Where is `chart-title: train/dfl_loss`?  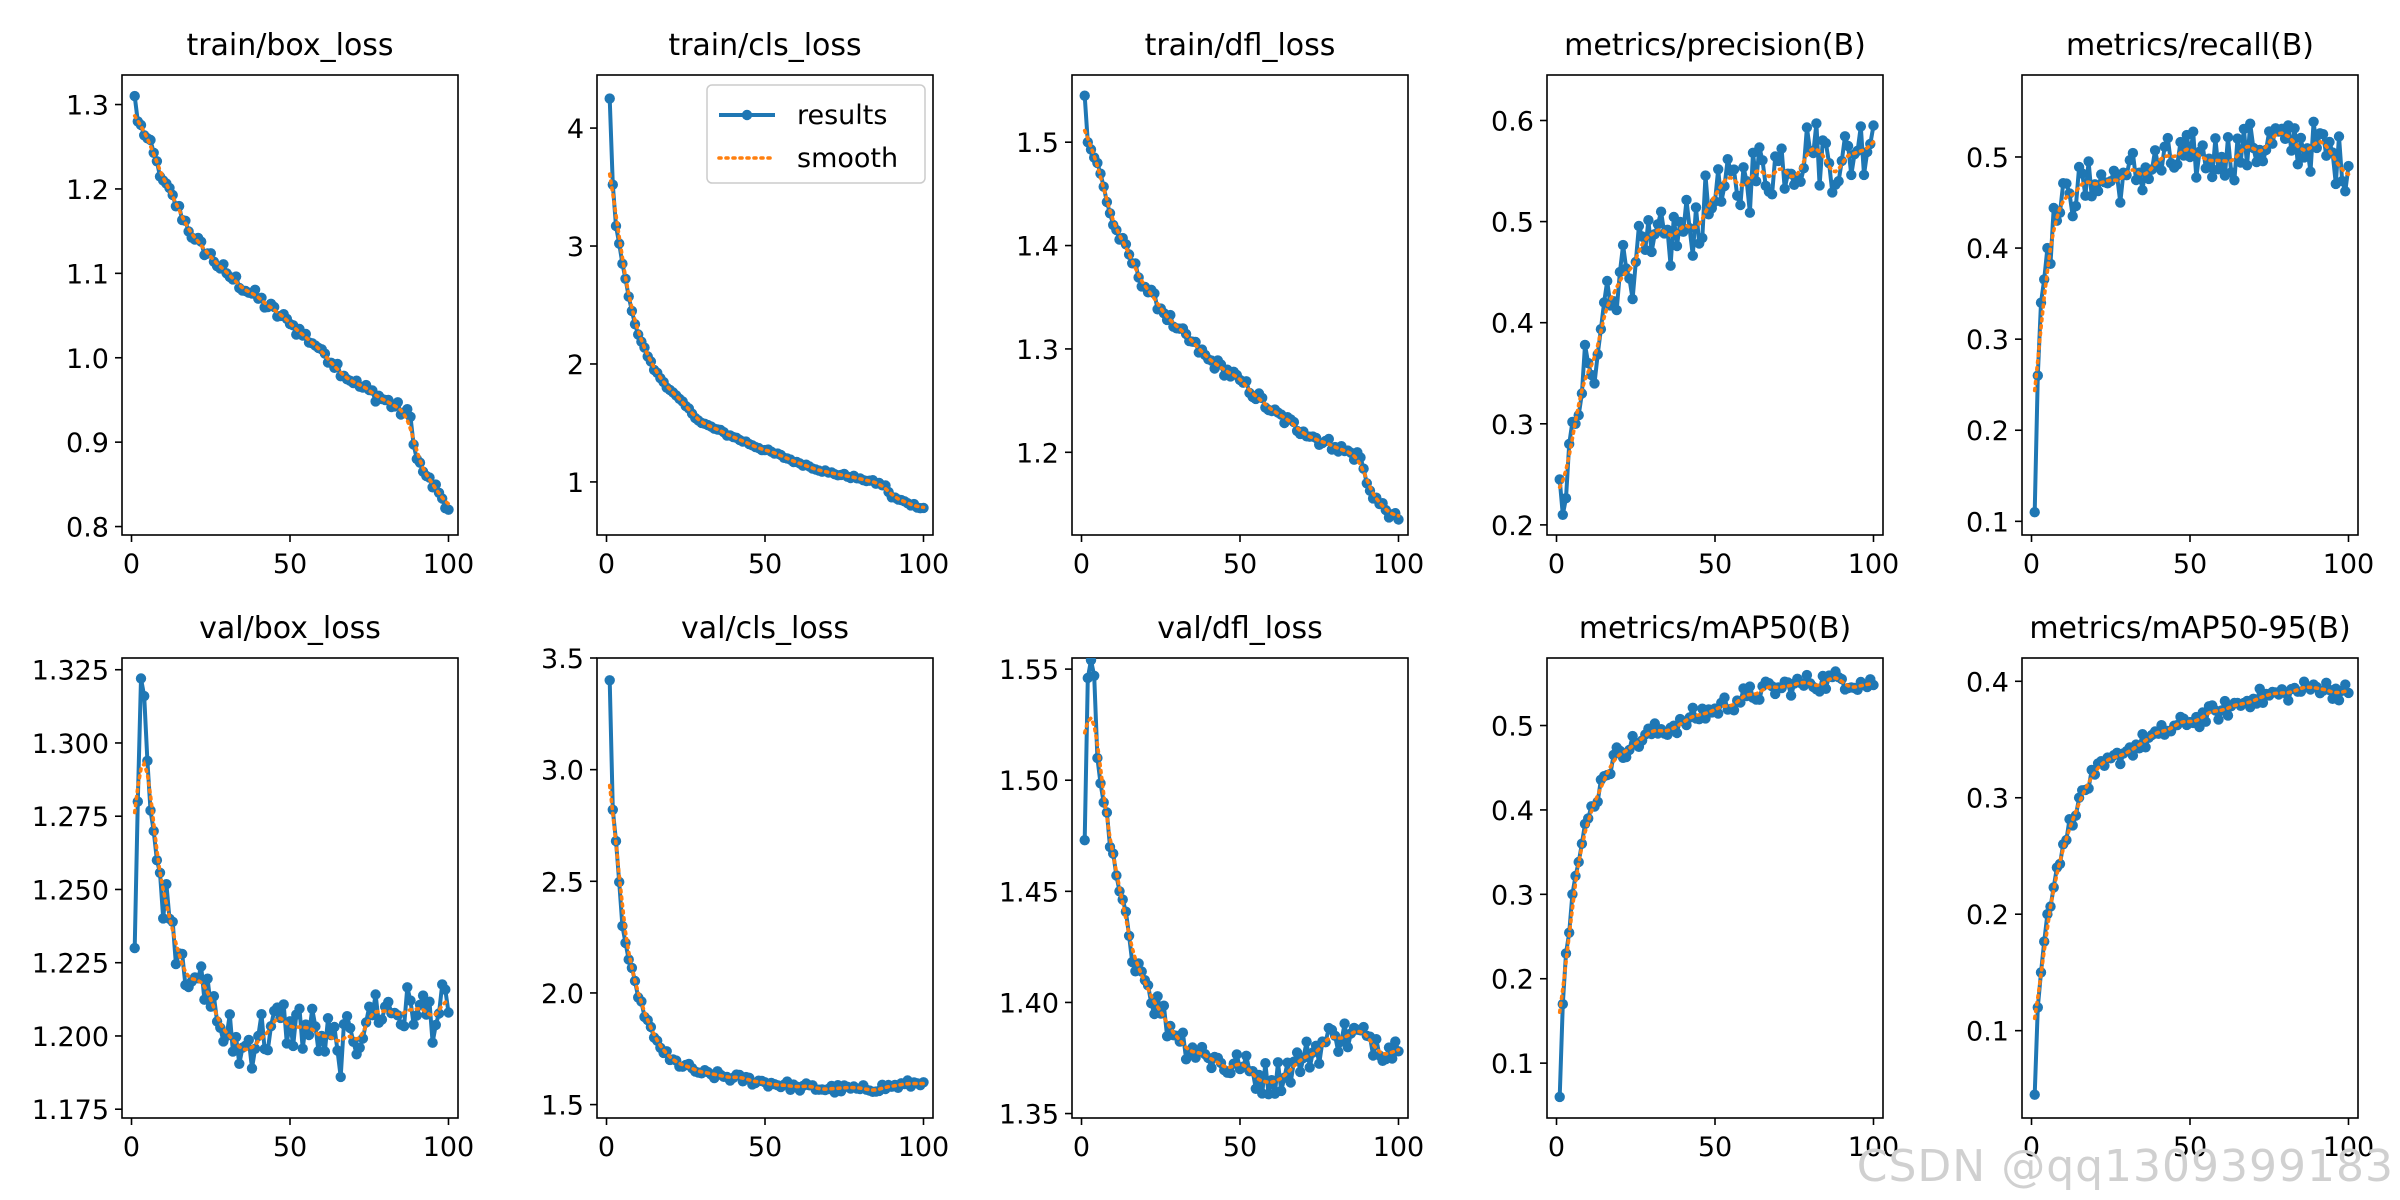 chart-title: train/dfl_loss is located at coordinates (1240, 45).